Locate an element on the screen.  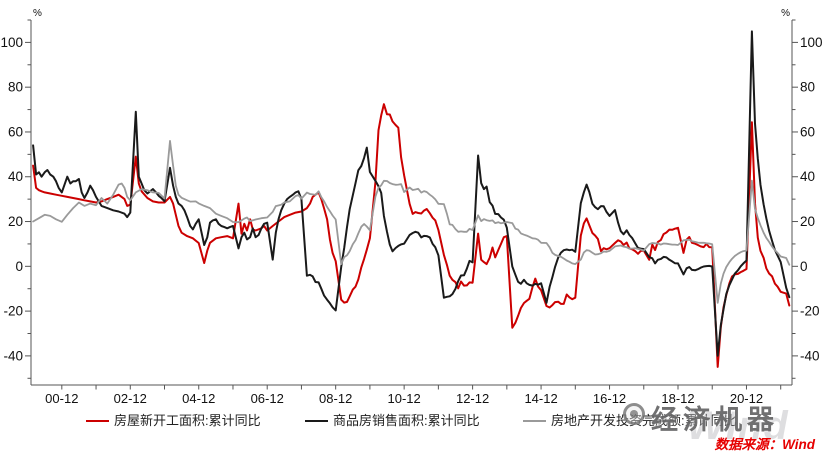
y-tick-label-left: 40 is located at coordinates (15, 176).